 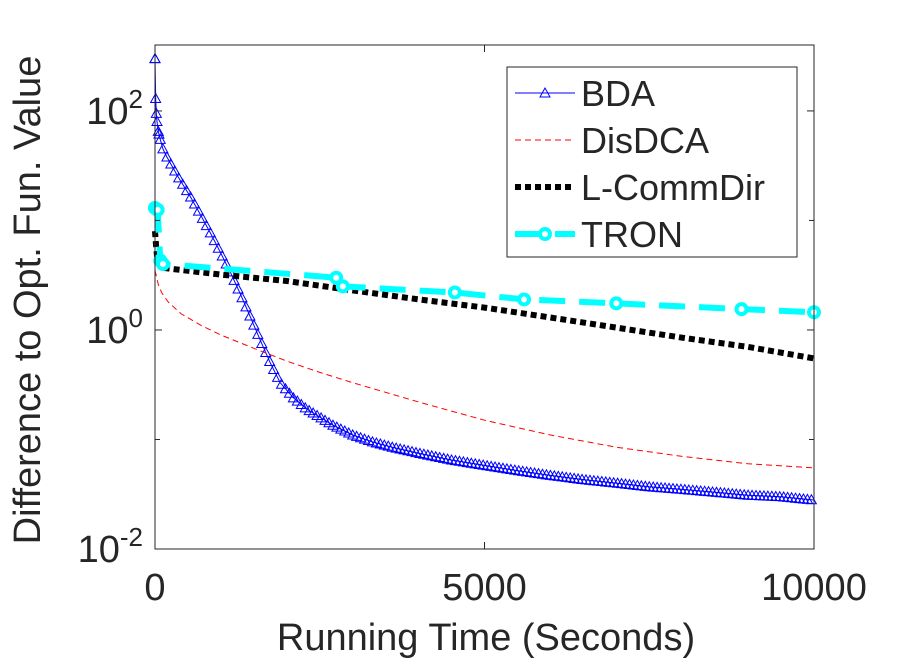 What do you see at coordinates (673, 187) in the screenshot?
I see `legend-label: L-CommDir` at bounding box center [673, 187].